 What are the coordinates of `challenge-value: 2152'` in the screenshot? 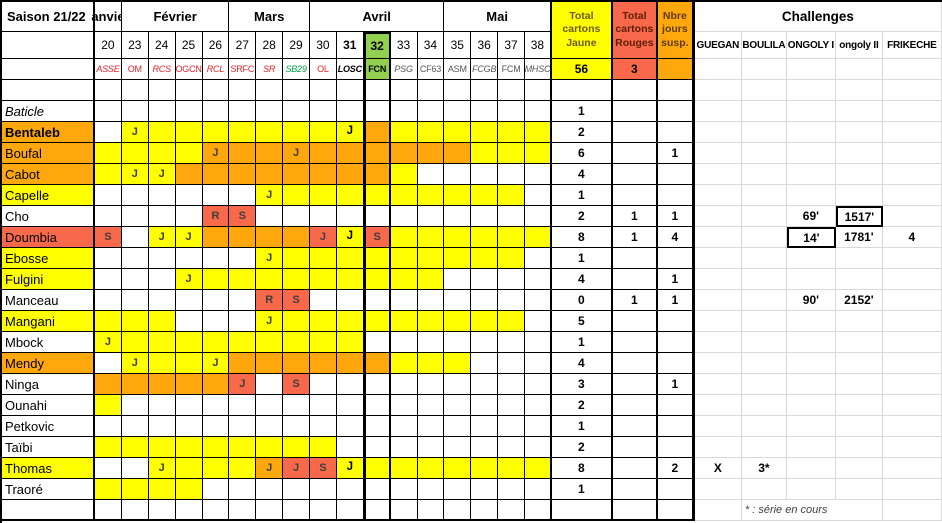 It's located at (859, 300).